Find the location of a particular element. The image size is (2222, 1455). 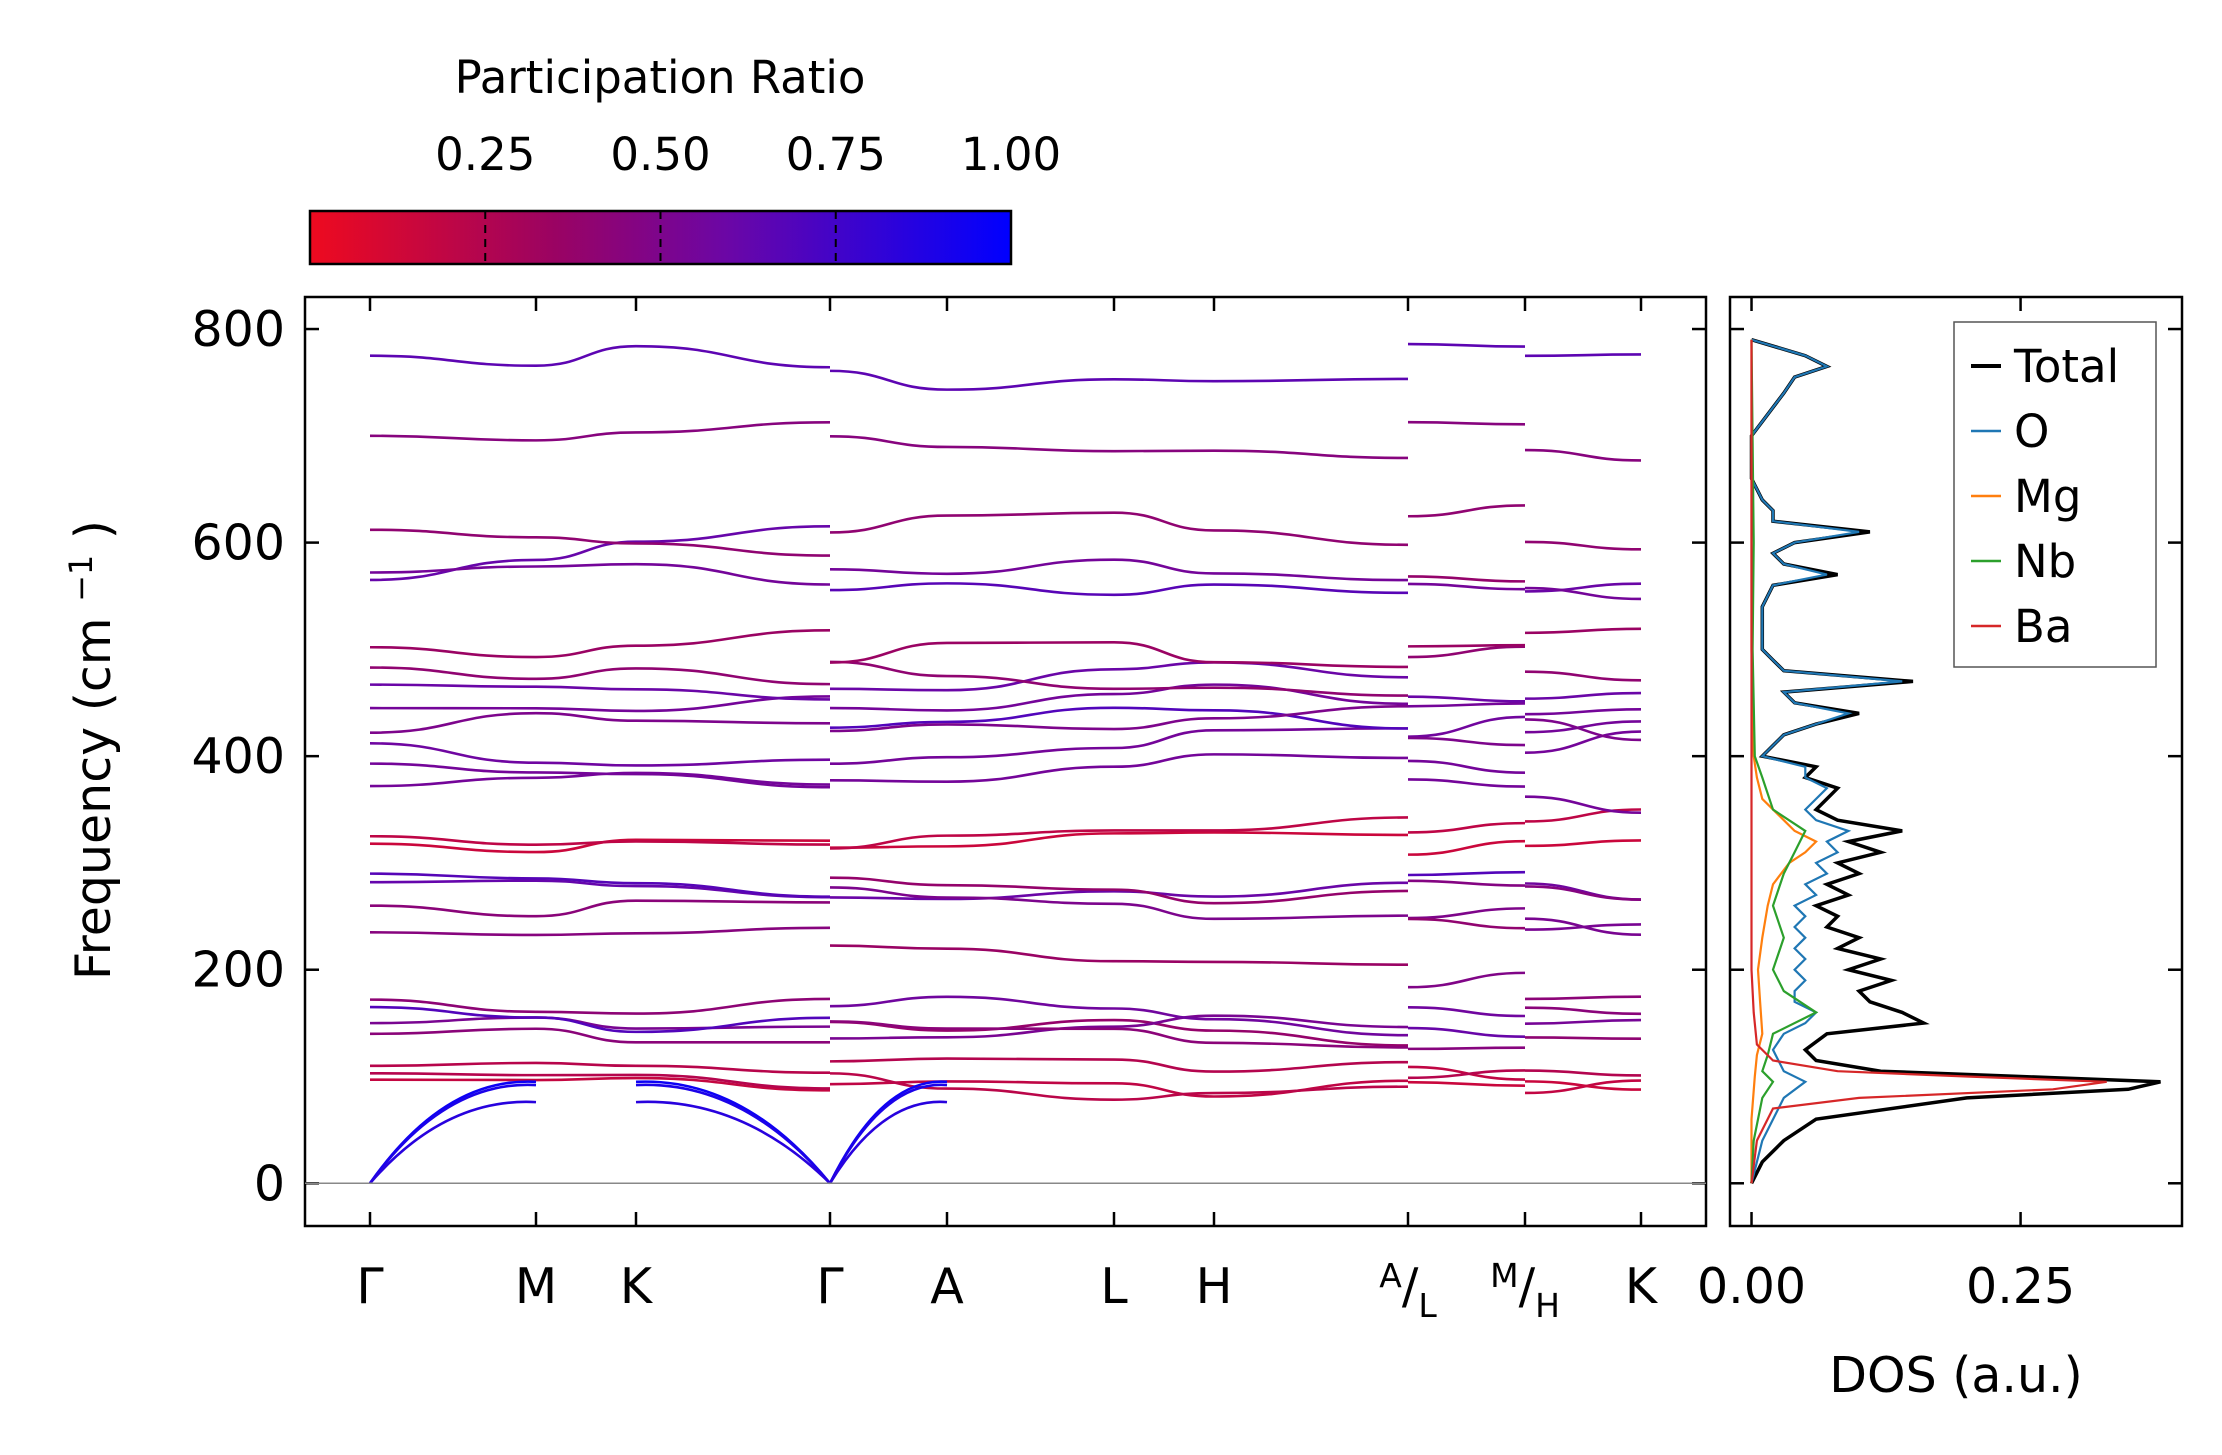

legend: Total O Mg Nb Ba is located at coordinates (2055, 494).